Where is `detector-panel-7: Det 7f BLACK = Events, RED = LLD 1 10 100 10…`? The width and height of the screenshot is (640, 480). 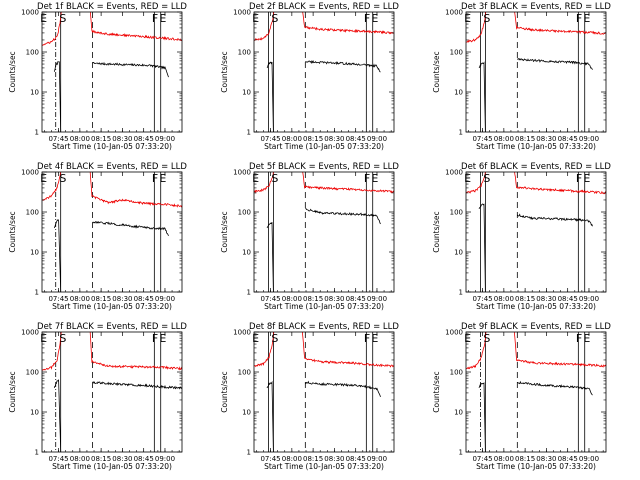 detector-panel-7: Det 7f BLACK = Events, RED = LLD 1 10 100 10… is located at coordinates (97, 396).